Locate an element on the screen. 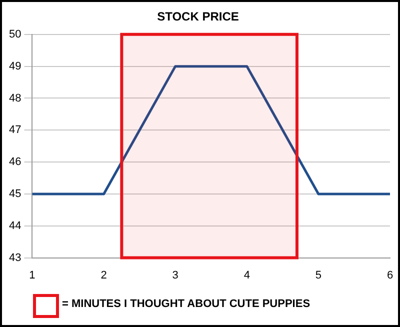 The image size is (400, 327). x-tick-label: 6 is located at coordinates (390, 275).